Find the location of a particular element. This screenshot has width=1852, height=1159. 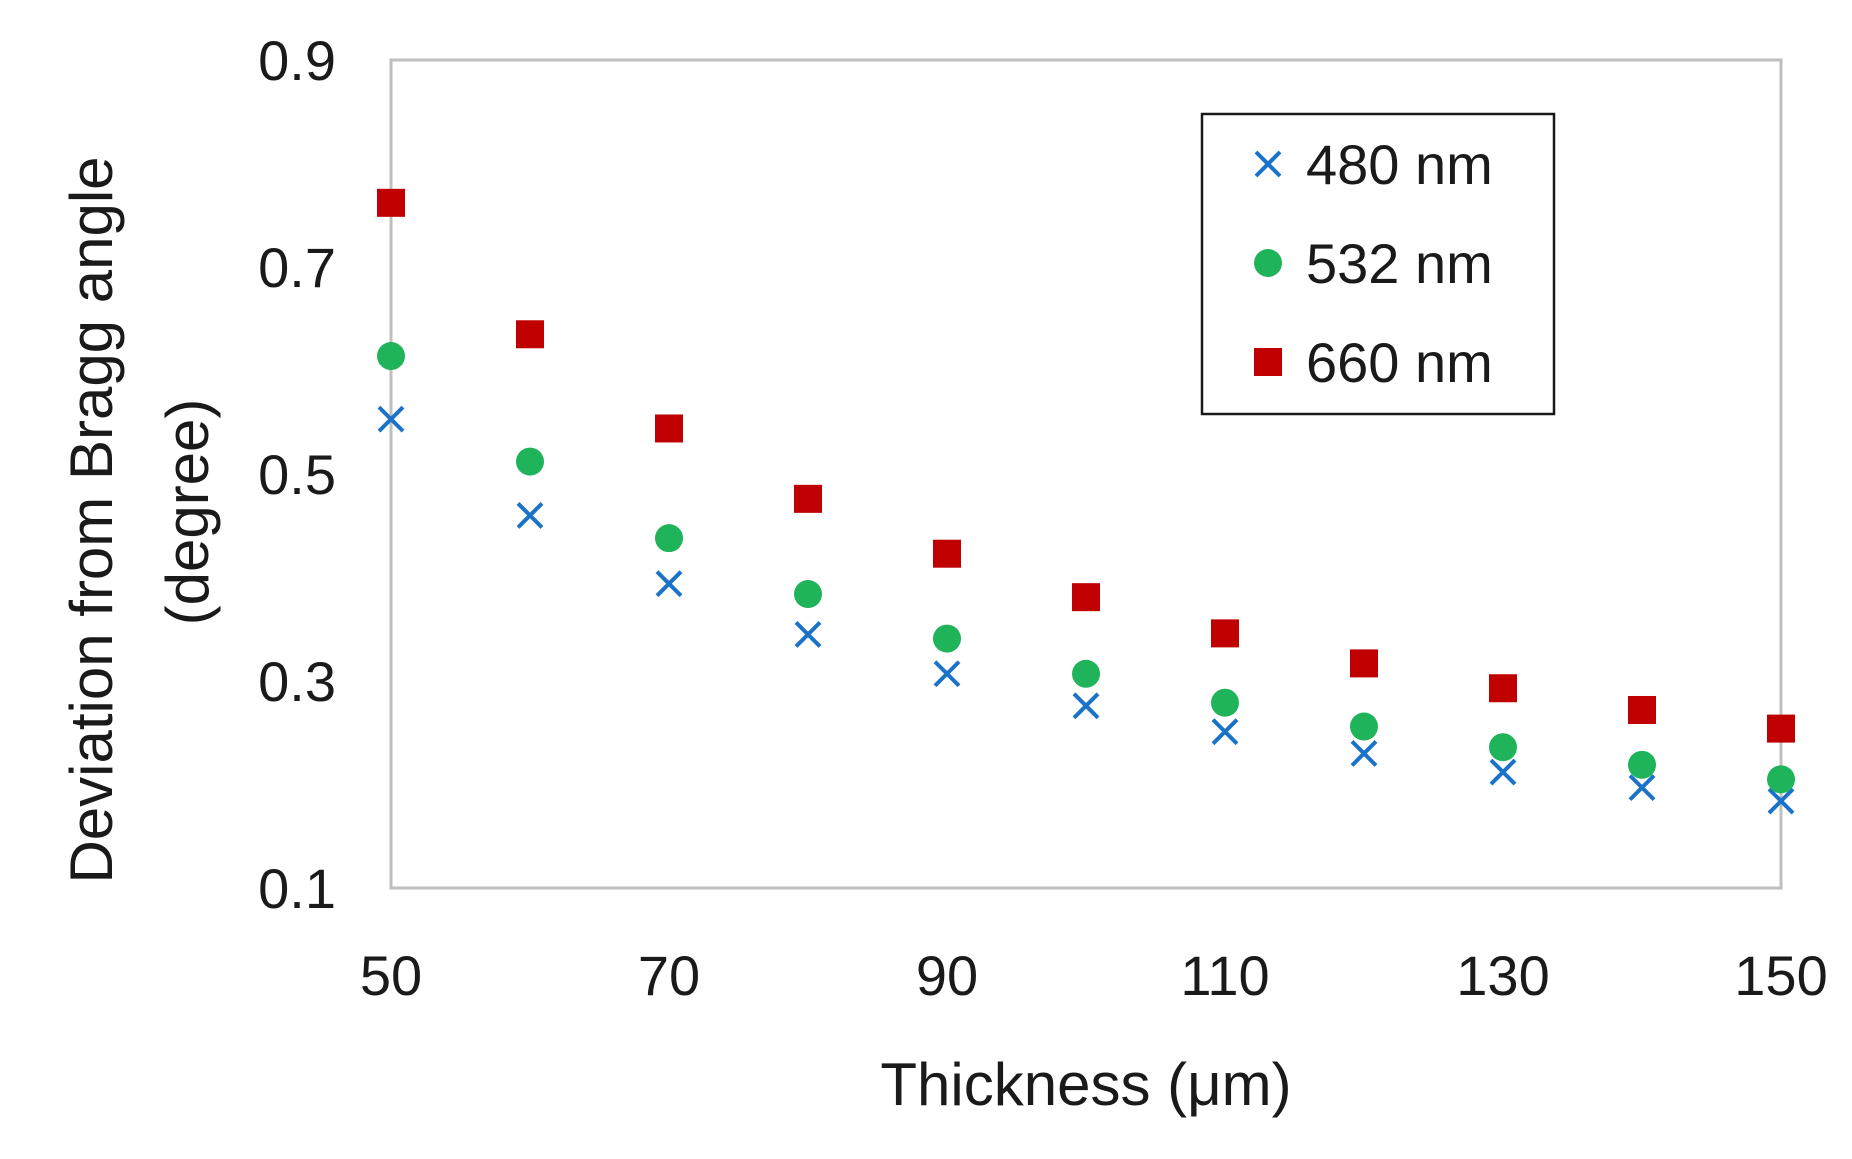

legend-label: 480 nm is located at coordinates (1399, 164).